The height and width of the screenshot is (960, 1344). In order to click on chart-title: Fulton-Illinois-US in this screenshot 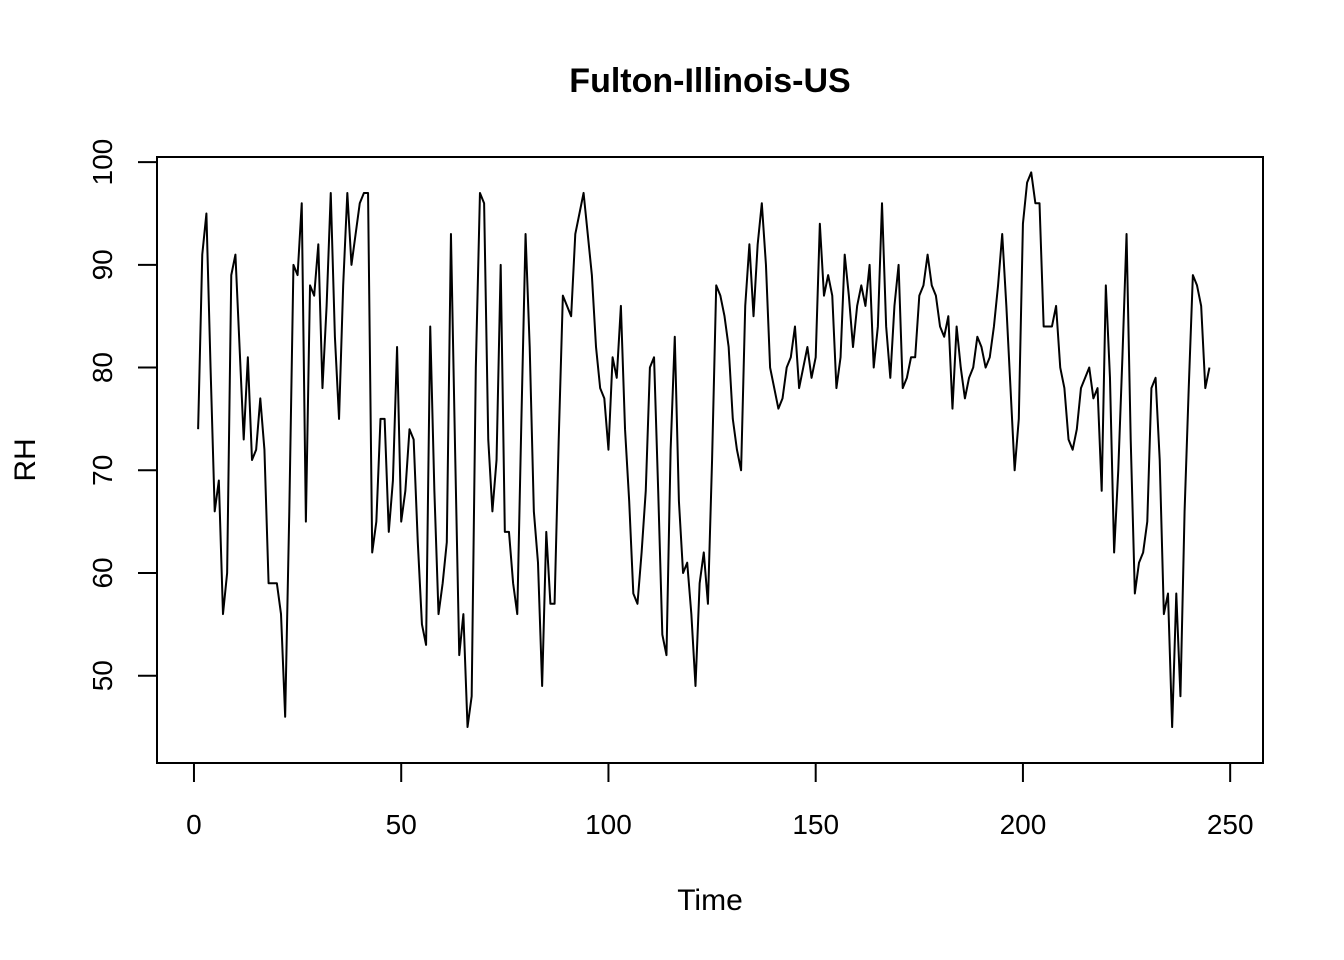, I will do `click(709, 81)`.